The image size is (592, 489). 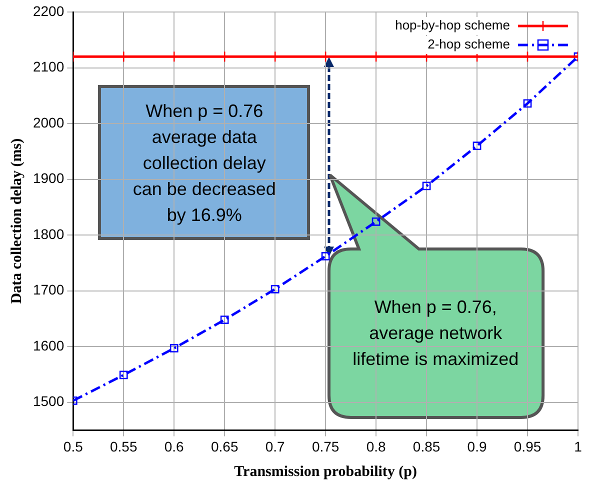 I want to click on x-tick-label: 1, so click(x=578, y=446).